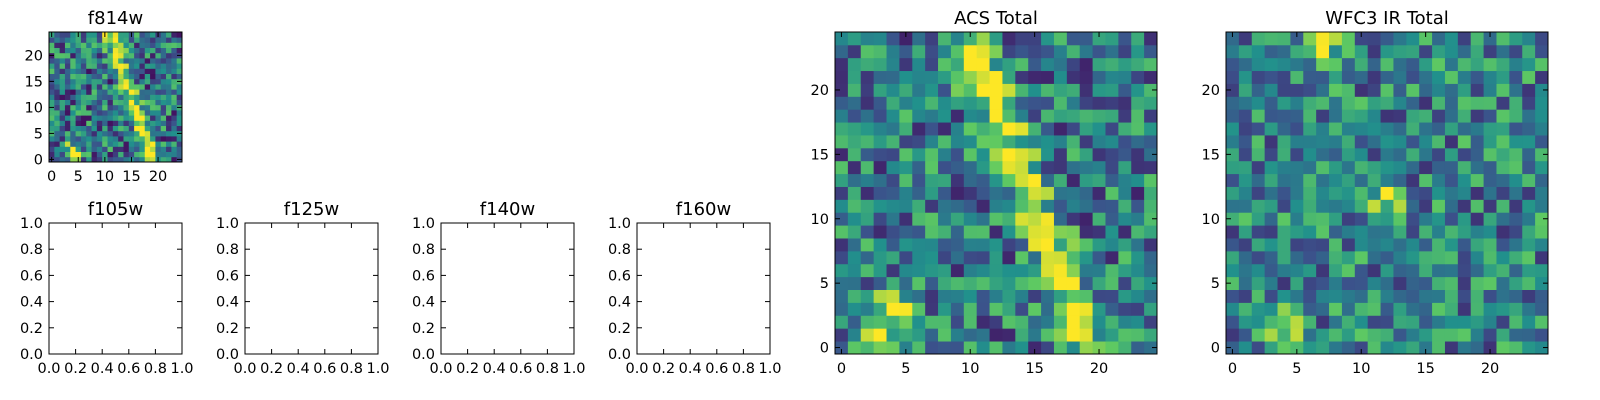  Describe the element at coordinates (1211, 91) in the screenshot. I see `y-tick-label: 20` at that location.